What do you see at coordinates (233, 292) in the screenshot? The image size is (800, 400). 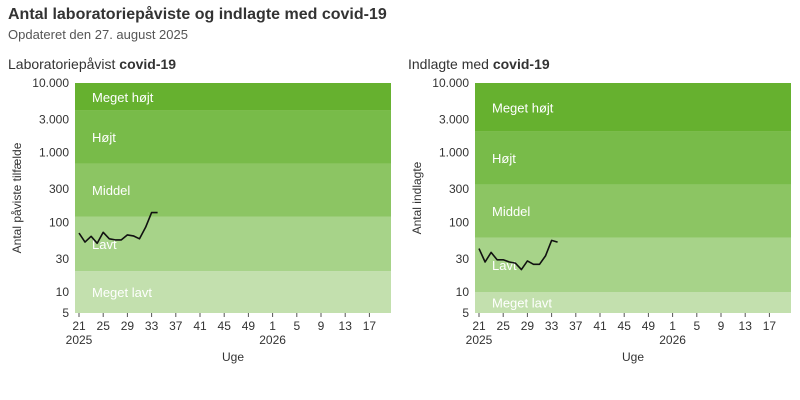 I see `band-lab-meget-lavt` at bounding box center [233, 292].